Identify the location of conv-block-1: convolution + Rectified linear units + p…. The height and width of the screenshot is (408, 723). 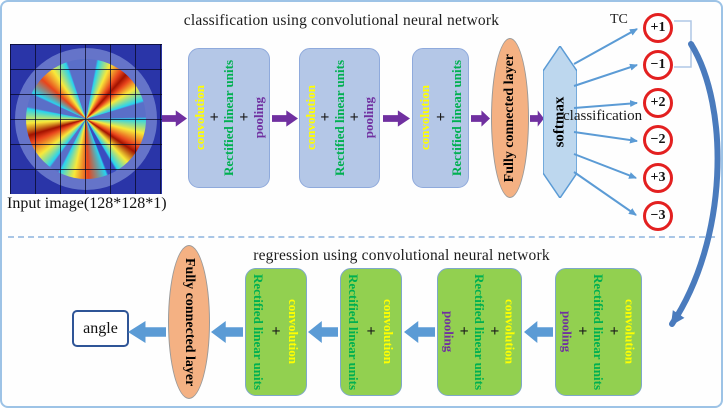
(229, 118).